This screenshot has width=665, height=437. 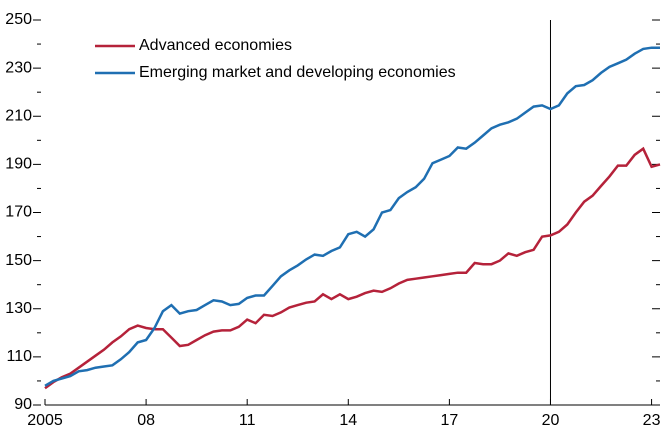 What do you see at coordinates (18, 19) in the screenshot?
I see `y-tick-label: 250` at bounding box center [18, 19].